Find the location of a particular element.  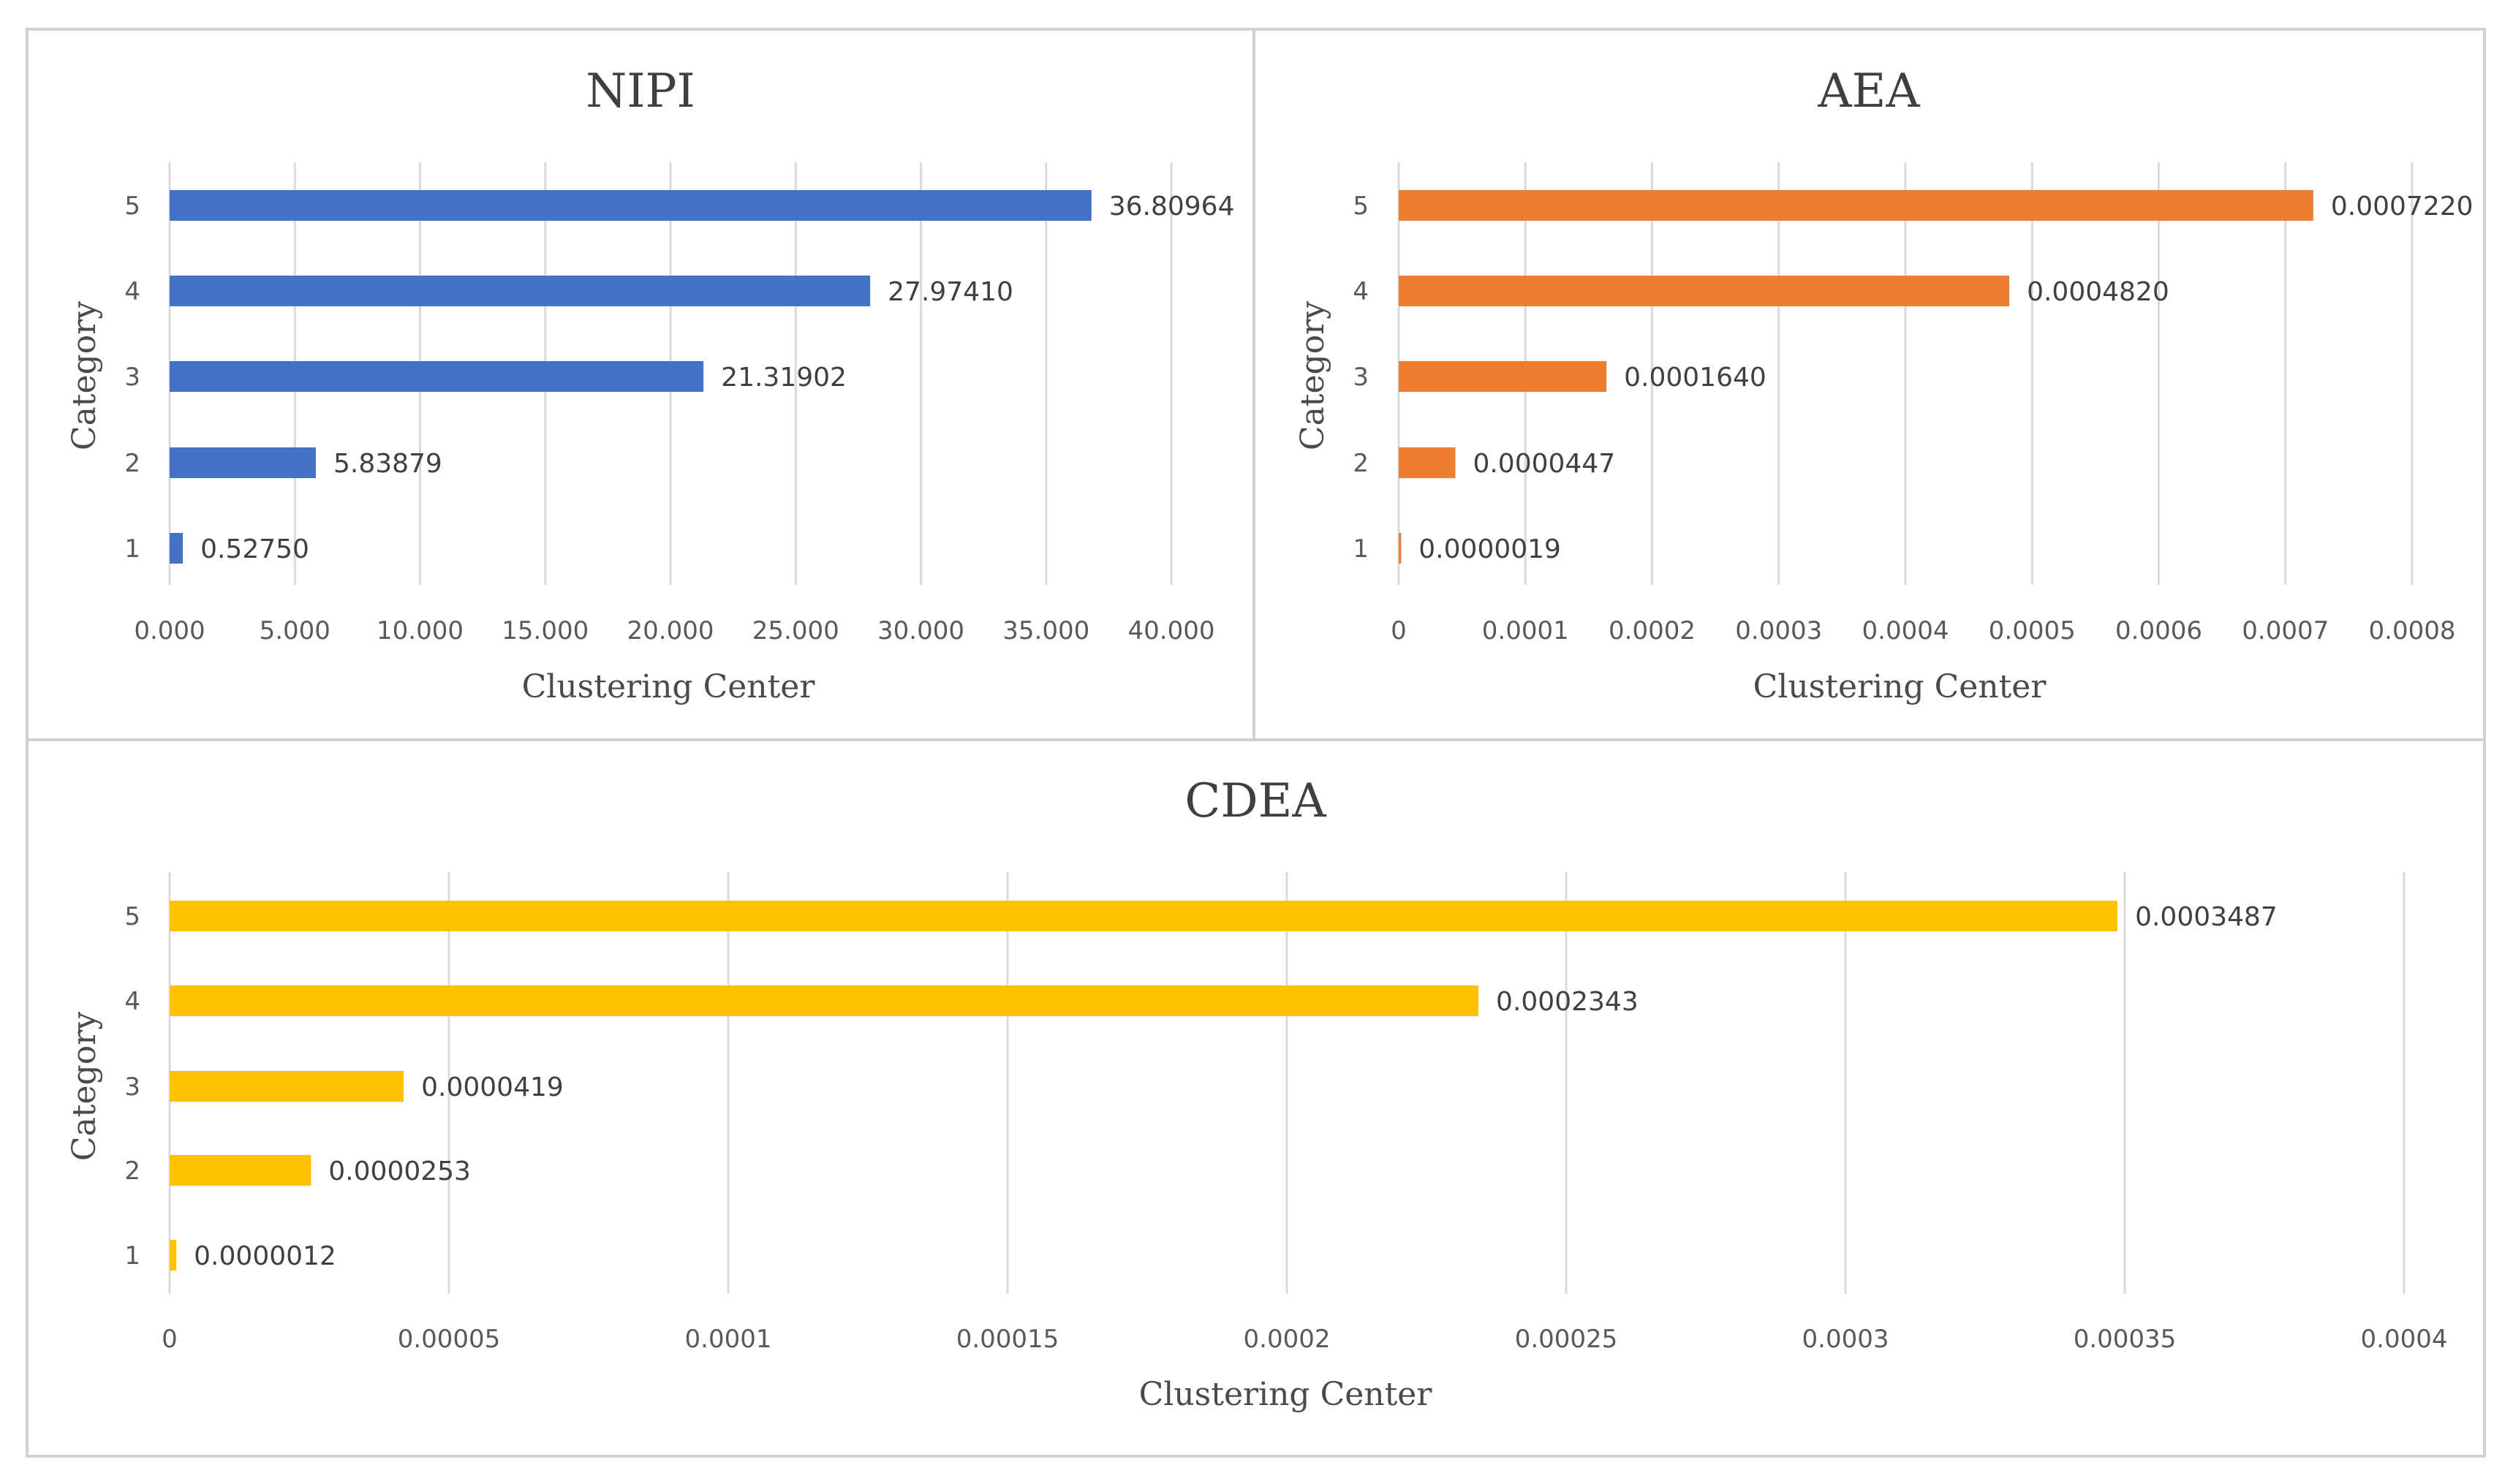

cdea-x-axis-title: Clustering Center is located at coordinates (1286, 1394).